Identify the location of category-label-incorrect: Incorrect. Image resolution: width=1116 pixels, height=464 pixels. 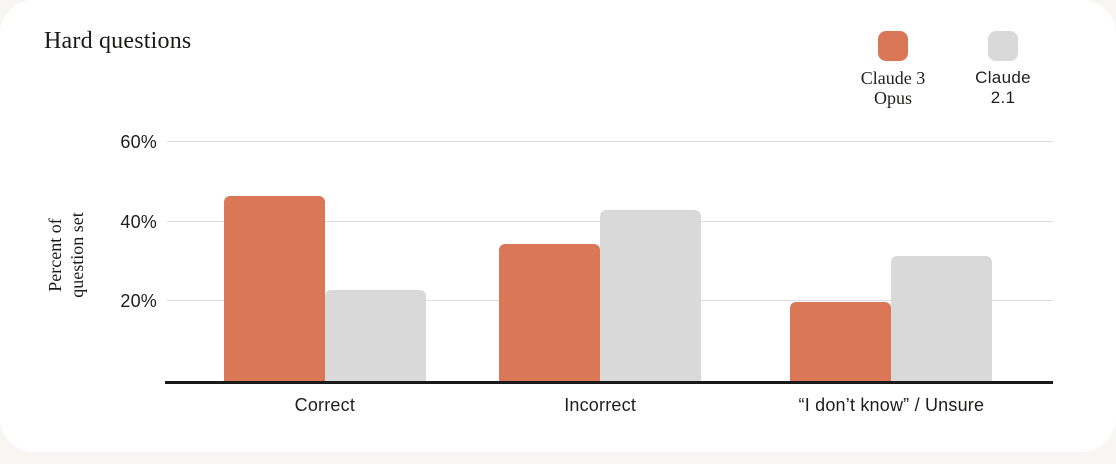
(600, 405).